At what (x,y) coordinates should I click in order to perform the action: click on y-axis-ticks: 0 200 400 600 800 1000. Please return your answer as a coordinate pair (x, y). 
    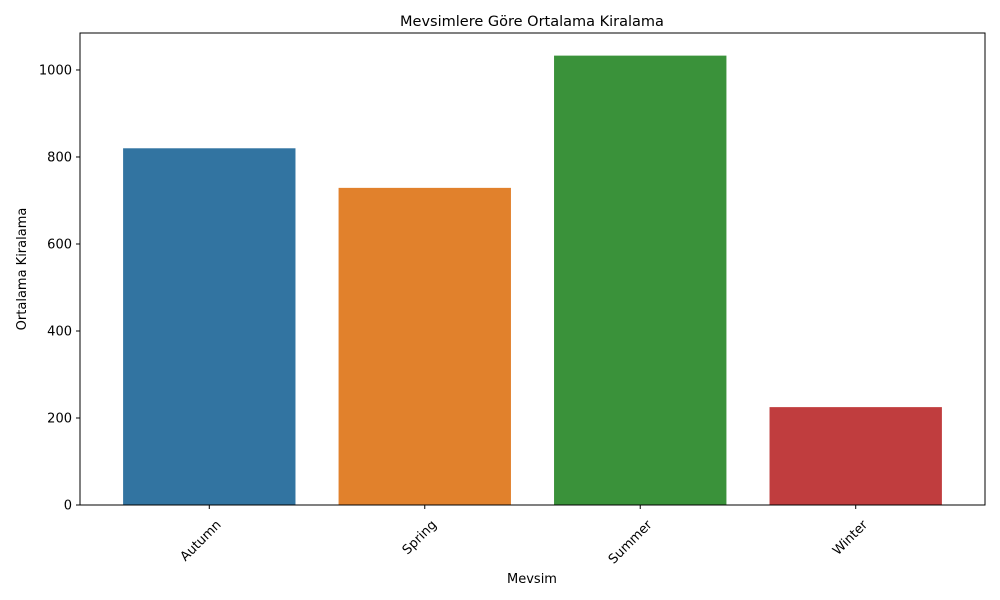
    Looking at the image, I should click on (59, 288).